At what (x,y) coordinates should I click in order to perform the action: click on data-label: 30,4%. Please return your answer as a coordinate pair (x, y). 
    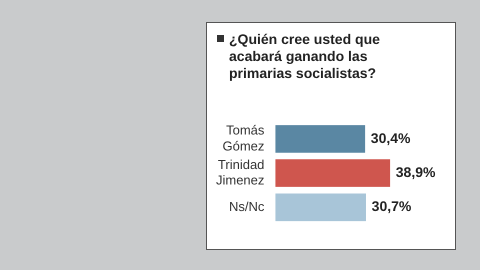
    Looking at the image, I should click on (391, 138).